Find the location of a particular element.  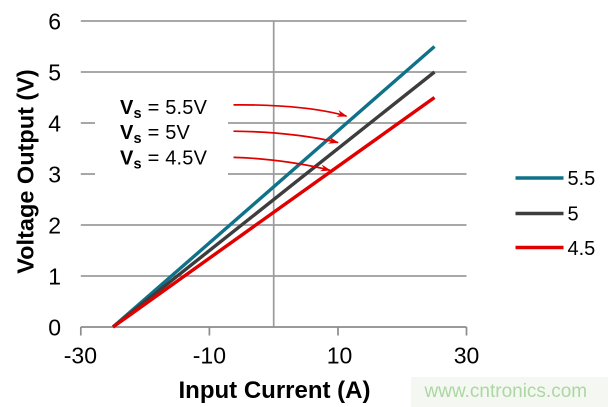

svg-text: 5.5 is located at coordinates (582, 179).